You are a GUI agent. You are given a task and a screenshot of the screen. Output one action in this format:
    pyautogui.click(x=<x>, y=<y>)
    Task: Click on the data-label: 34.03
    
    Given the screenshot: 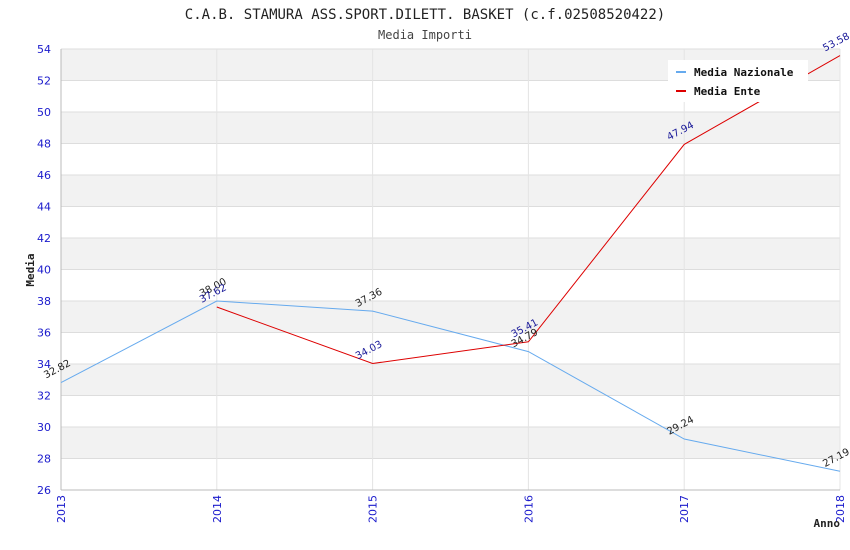 What is the action you would take?
    pyautogui.click(x=369, y=350)
    